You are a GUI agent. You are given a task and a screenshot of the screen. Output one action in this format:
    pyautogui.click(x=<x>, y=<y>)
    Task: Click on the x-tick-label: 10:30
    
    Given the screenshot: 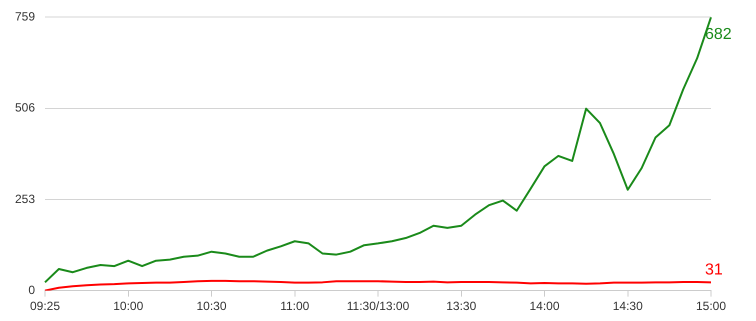 What is the action you would take?
    pyautogui.click(x=211, y=306)
    